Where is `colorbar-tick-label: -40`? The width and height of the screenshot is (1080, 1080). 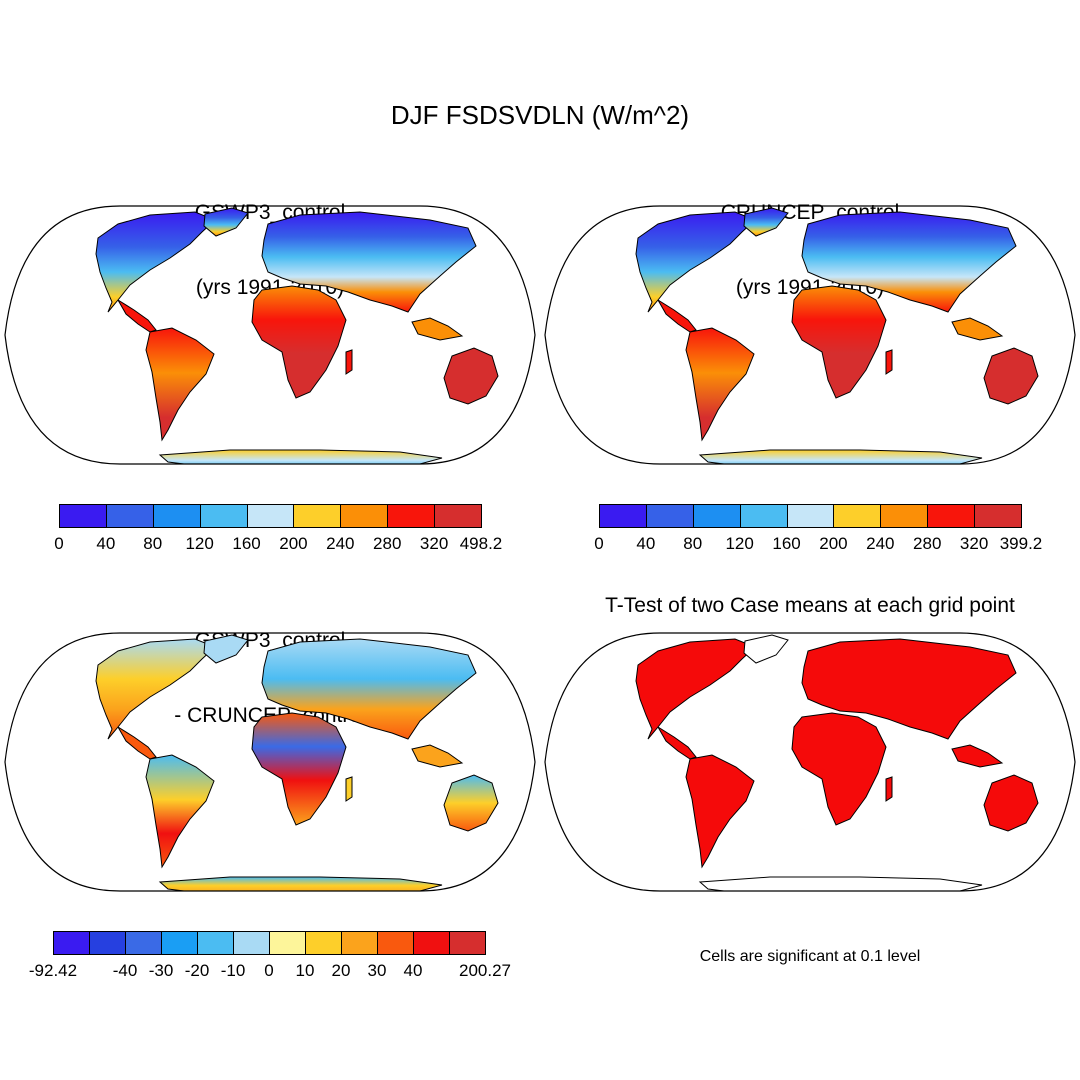 colorbar-tick-label: -40 is located at coordinates (125, 970).